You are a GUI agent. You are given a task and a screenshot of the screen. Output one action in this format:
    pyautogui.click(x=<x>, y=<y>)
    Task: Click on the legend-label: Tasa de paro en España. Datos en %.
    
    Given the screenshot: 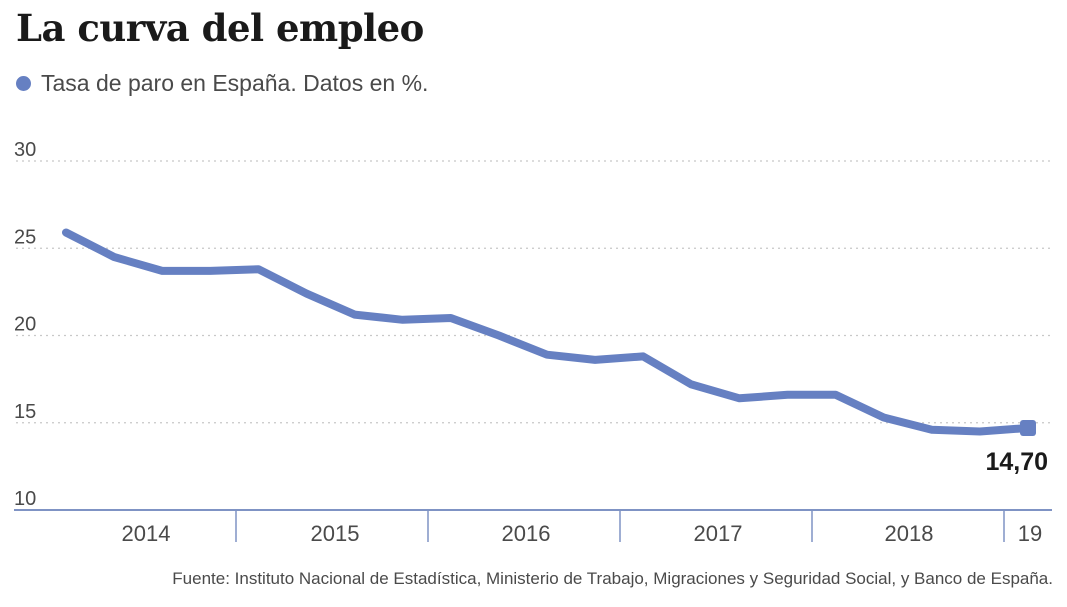 What is the action you would take?
    pyautogui.click(x=235, y=83)
    